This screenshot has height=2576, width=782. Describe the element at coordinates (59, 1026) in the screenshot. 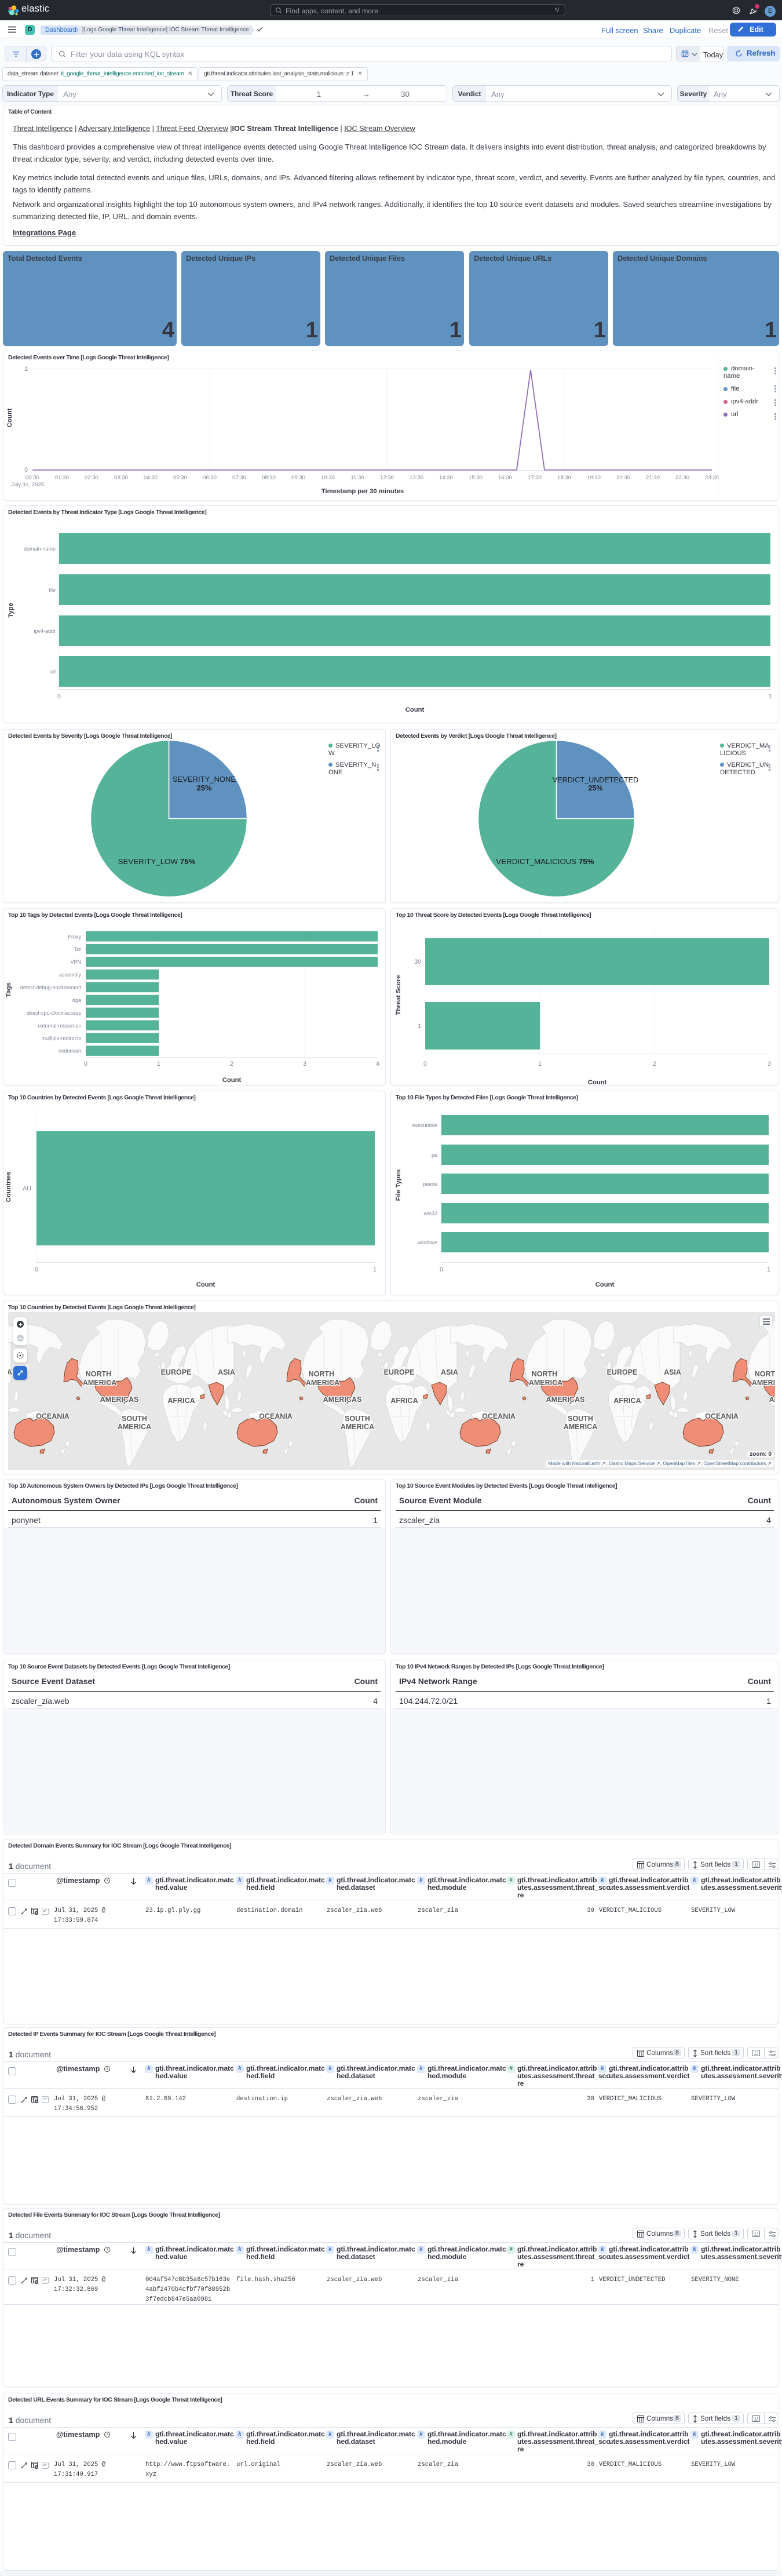

I see `svg-text: external-resources` at that location.